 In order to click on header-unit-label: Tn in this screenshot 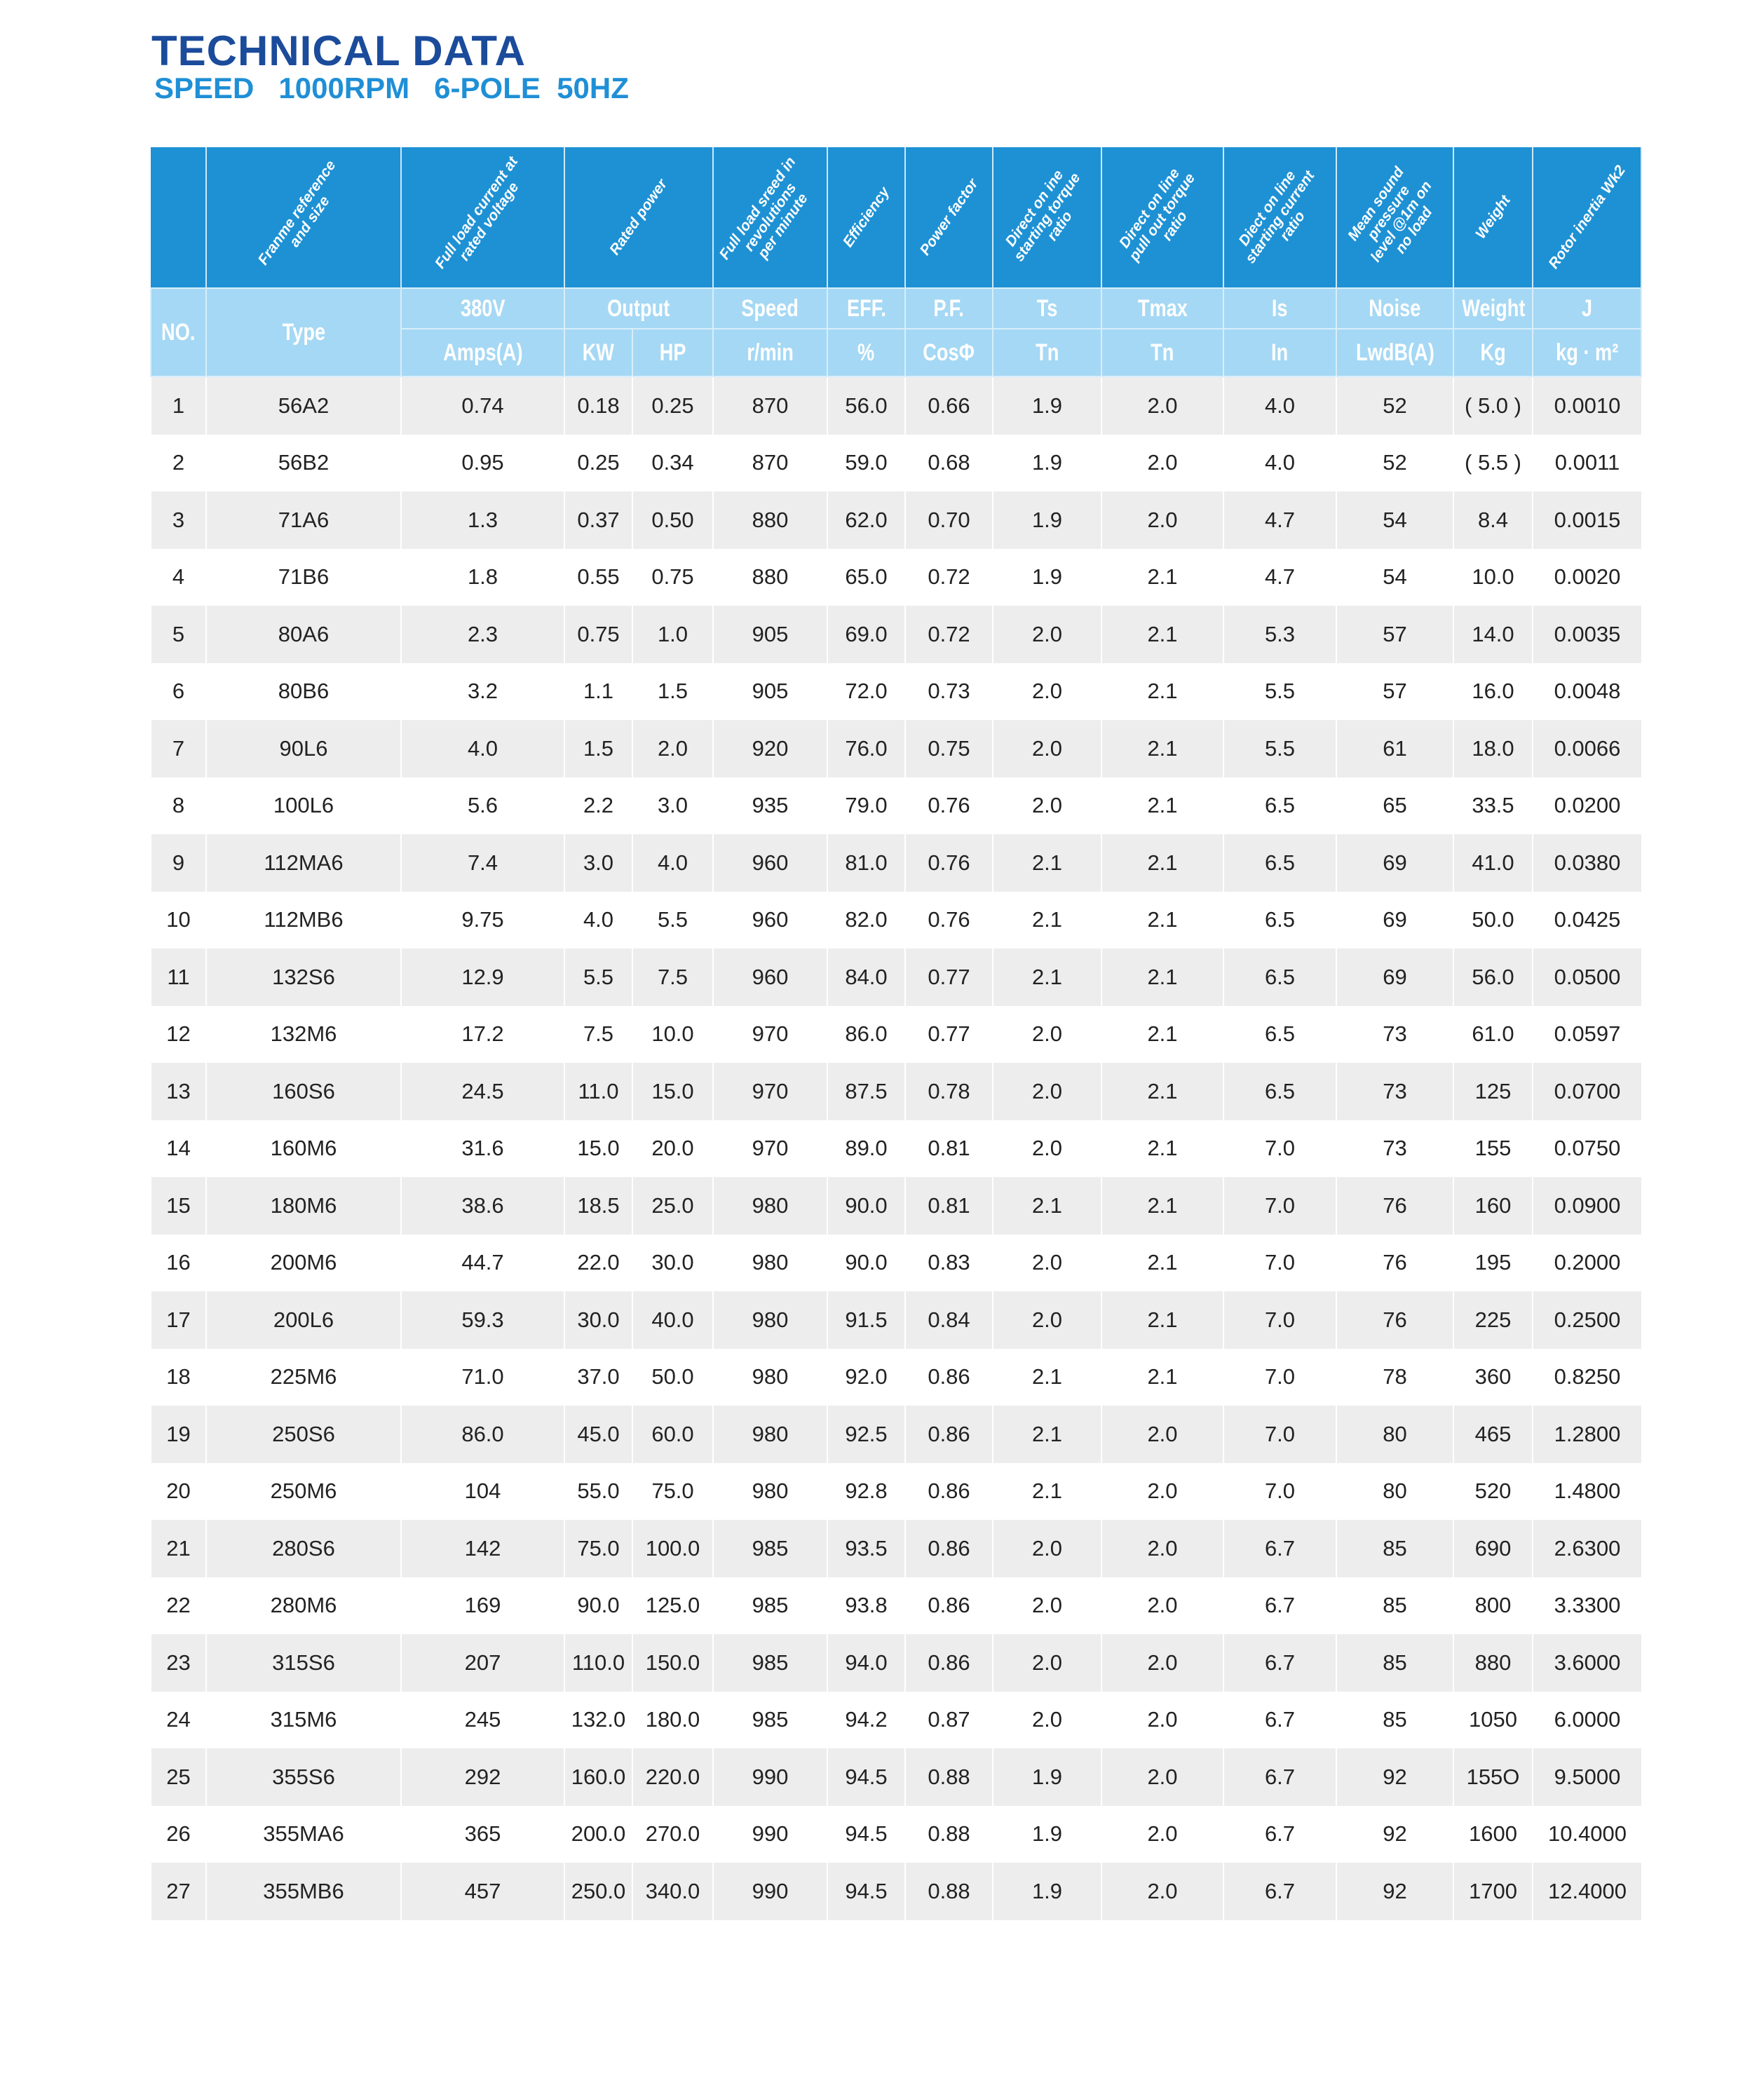, I will do `click(1047, 352)`.